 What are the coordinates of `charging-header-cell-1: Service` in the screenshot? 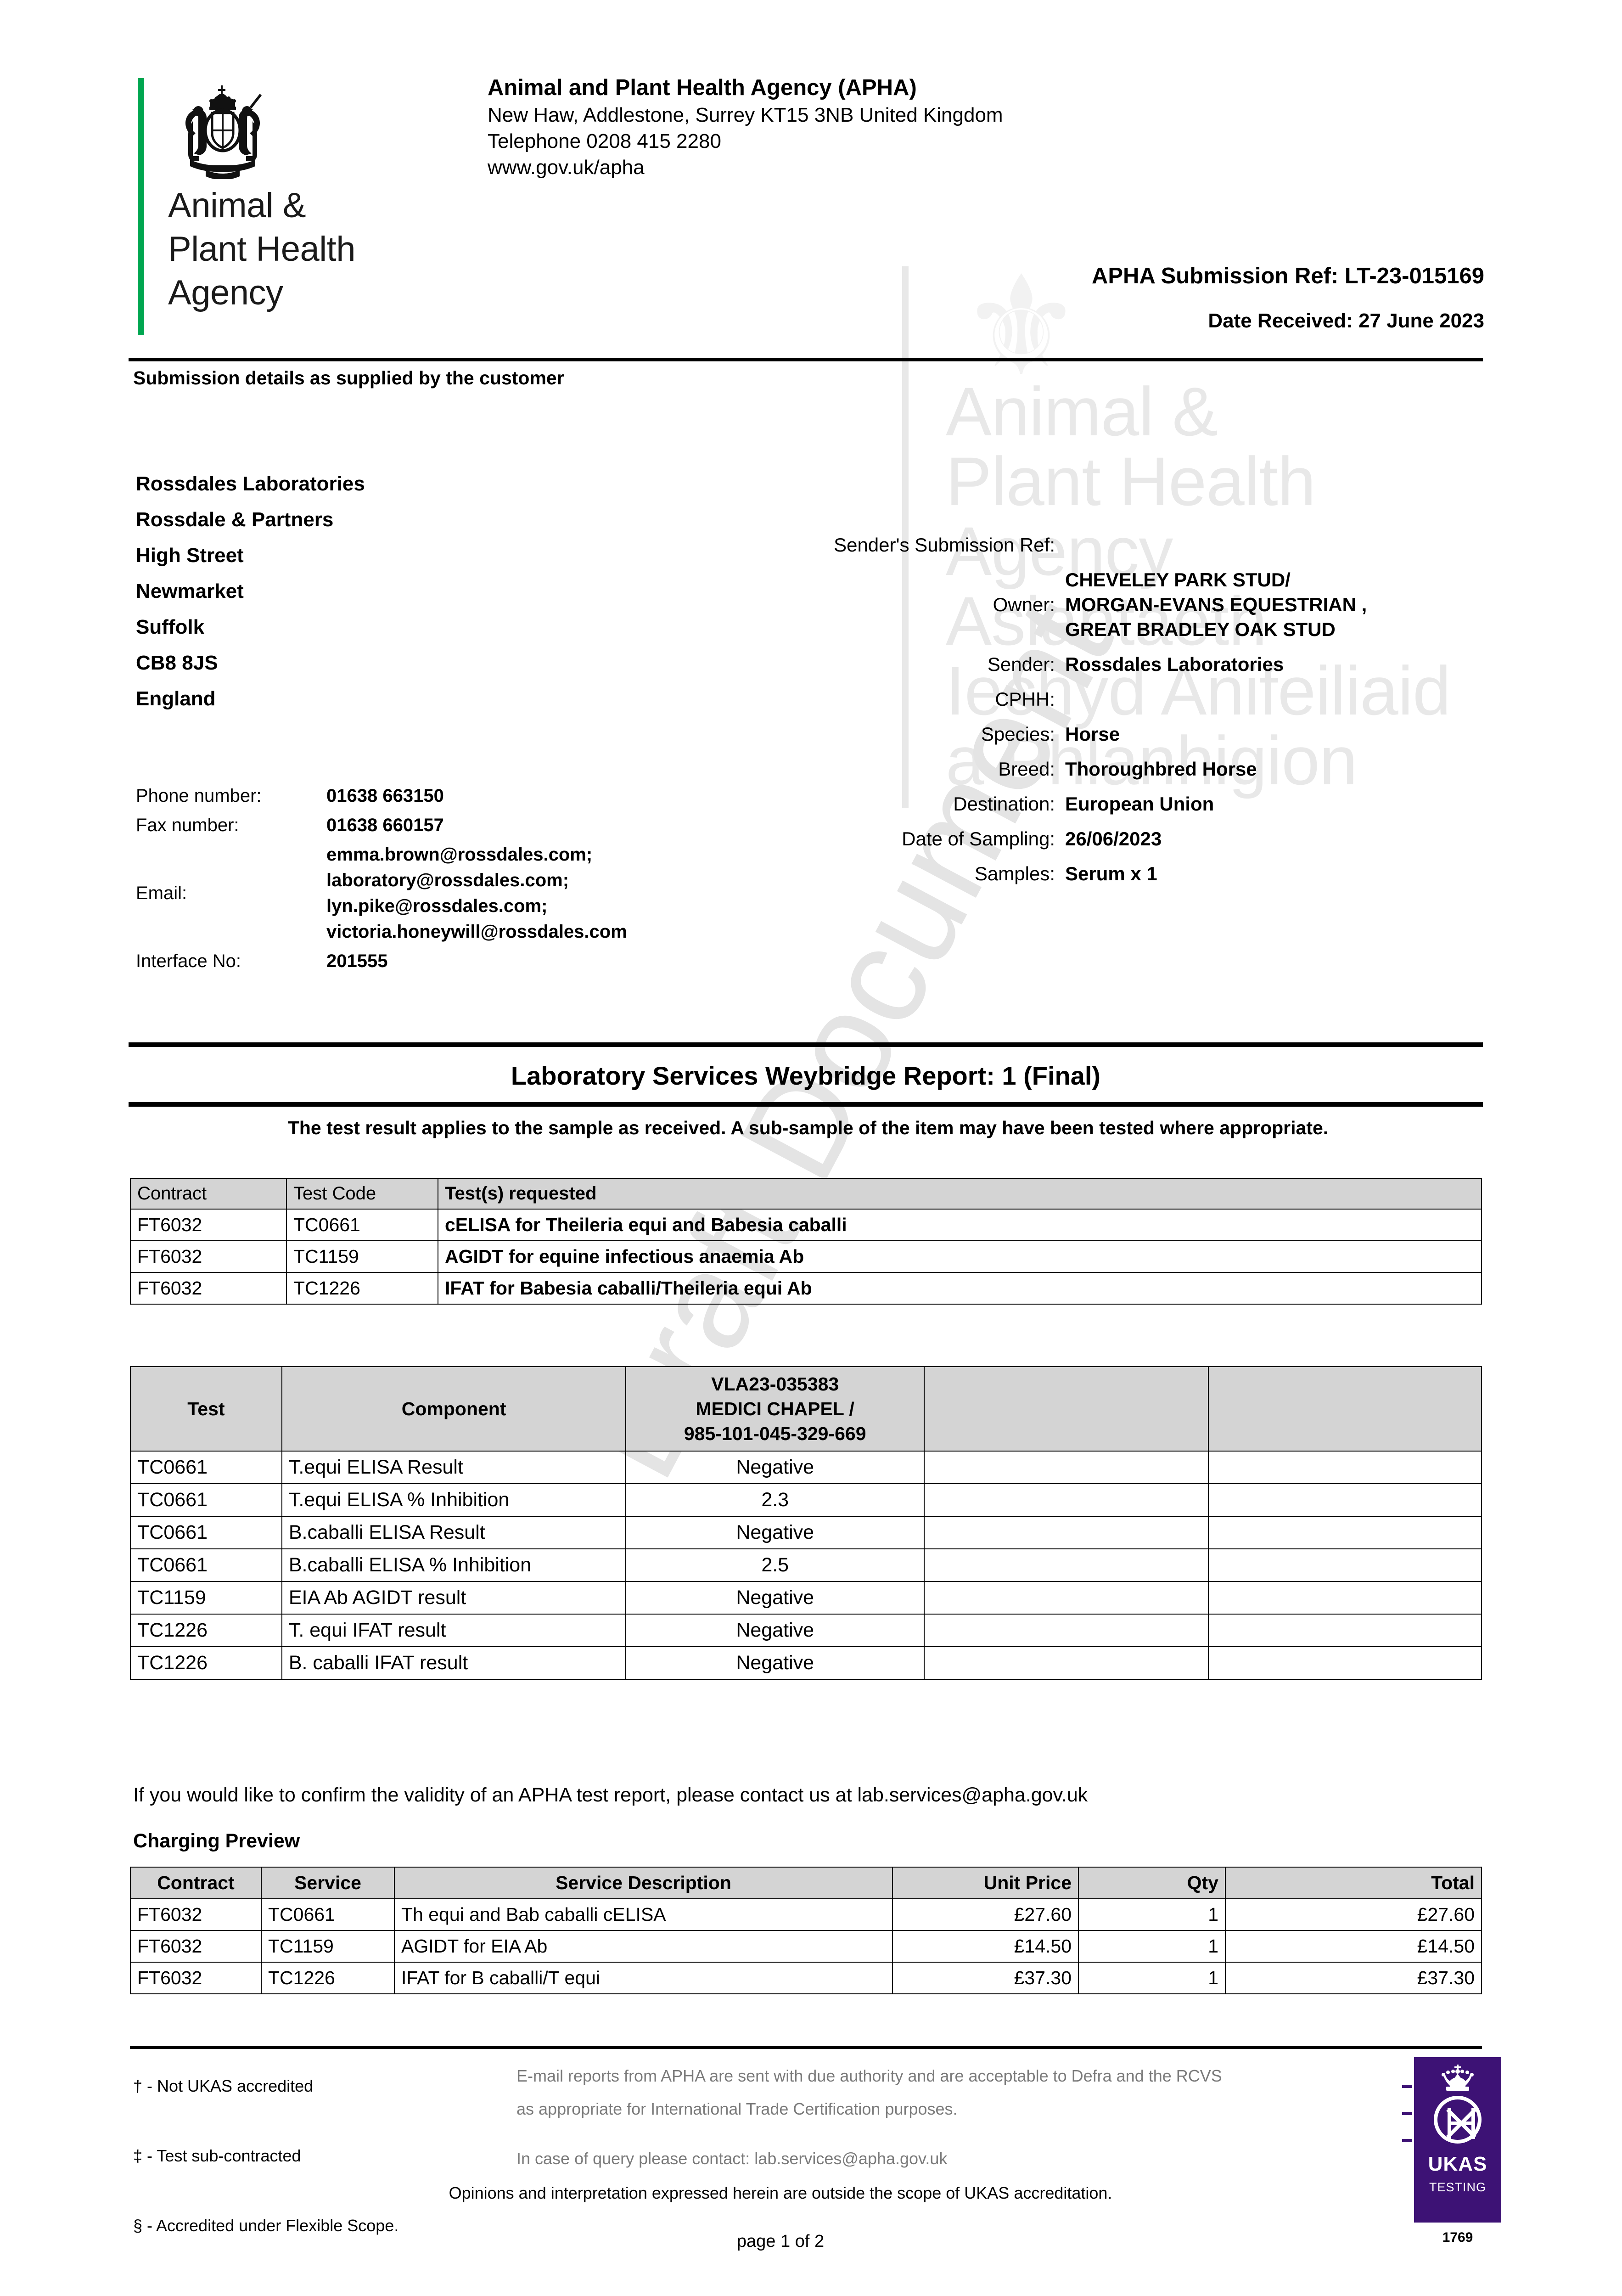 It's located at (328, 1883).